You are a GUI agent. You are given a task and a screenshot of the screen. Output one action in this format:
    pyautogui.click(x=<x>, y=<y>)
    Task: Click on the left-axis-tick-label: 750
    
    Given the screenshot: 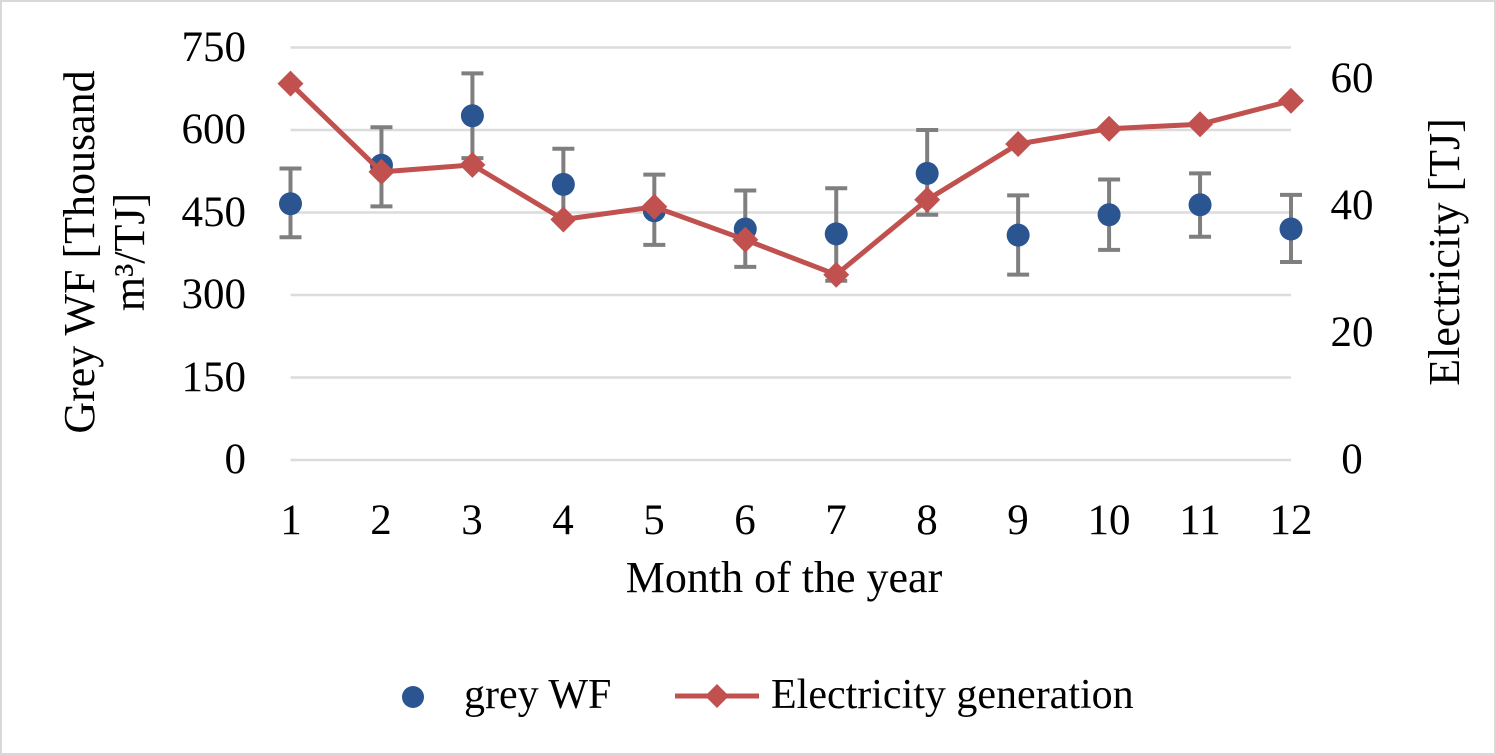 What is the action you would take?
    pyautogui.click(x=214, y=47)
    